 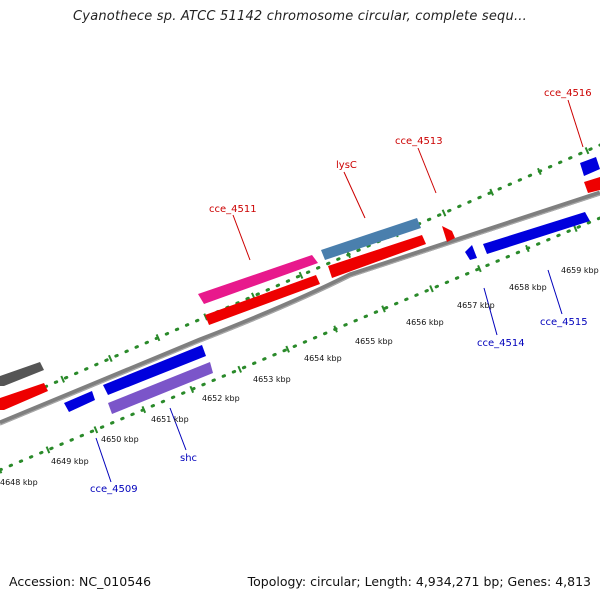 I want to click on tick-label: 4659 kbp, so click(x=580, y=270).